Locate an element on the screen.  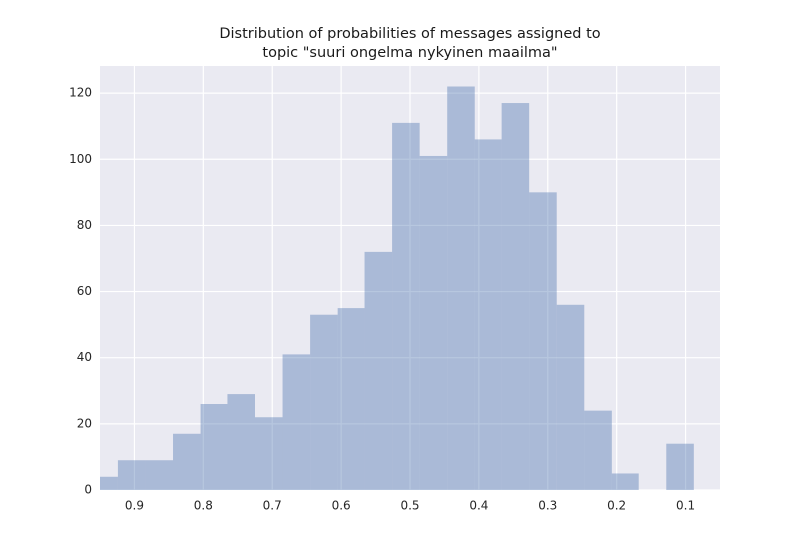
x-tick-label: 0.1 is located at coordinates (685, 506).